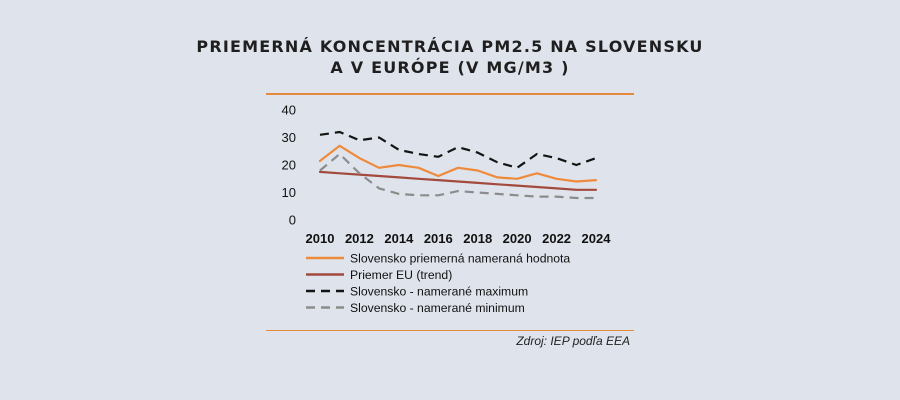  Describe the element at coordinates (477, 238) in the screenshot. I see `x-tick-label: 2018` at that location.